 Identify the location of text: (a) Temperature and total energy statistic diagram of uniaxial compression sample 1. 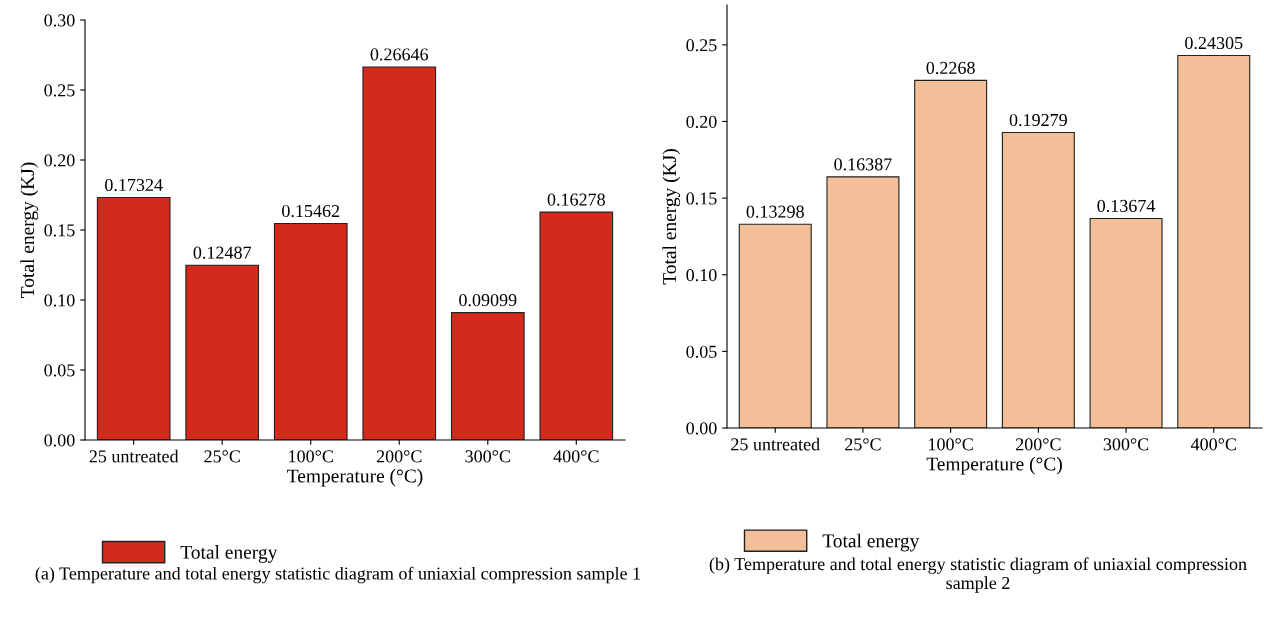
(338, 575).